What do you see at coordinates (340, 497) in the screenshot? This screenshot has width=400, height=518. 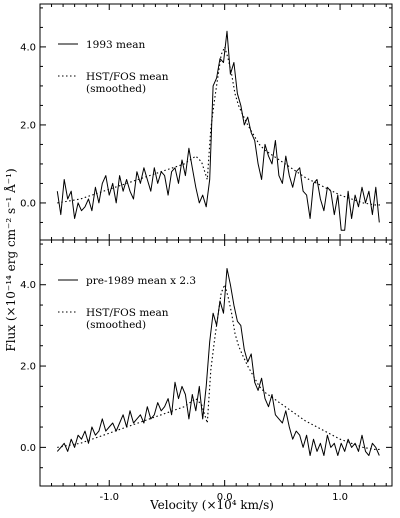 I see `x-tick-label: 1.0` at bounding box center [340, 497].